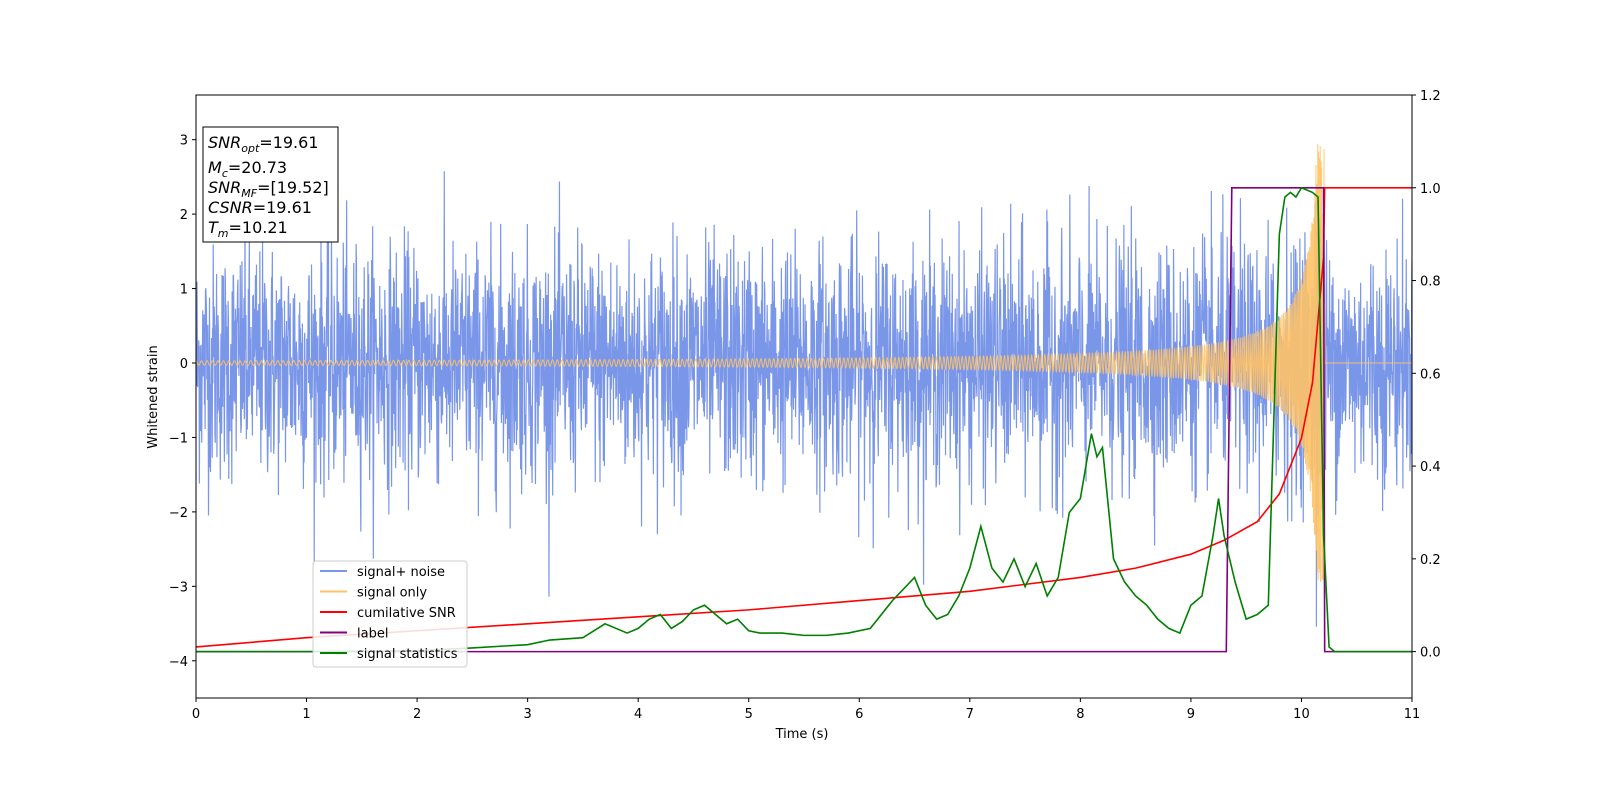  What do you see at coordinates (306, 714) in the screenshot?
I see `x-tick-label: 1` at bounding box center [306, 714].